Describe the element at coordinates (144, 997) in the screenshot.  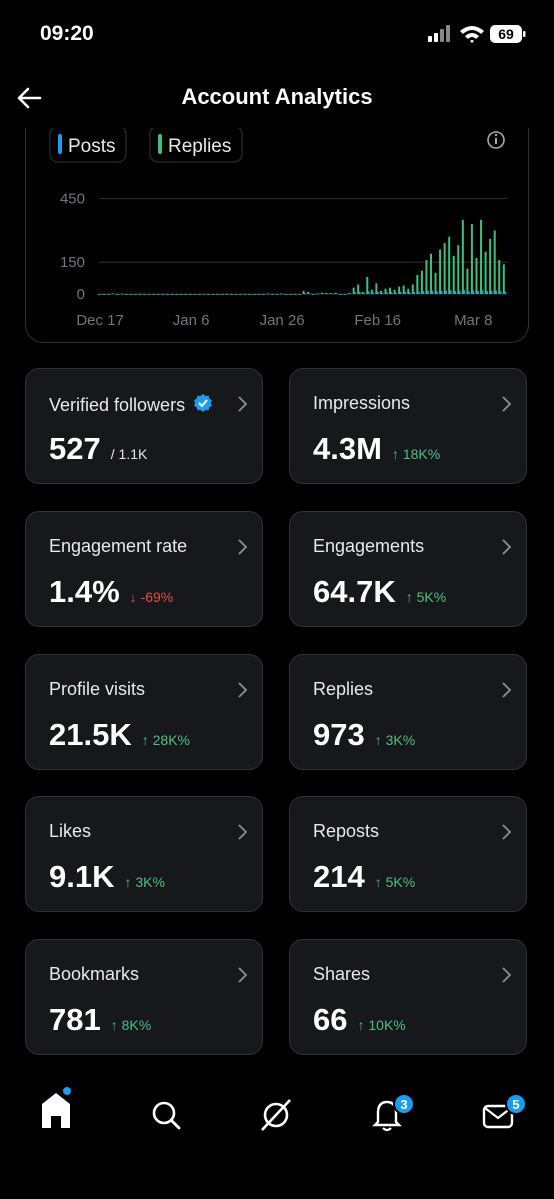
I see `metric-card: Bookmarks 781 ↑ 8K%` at that location.